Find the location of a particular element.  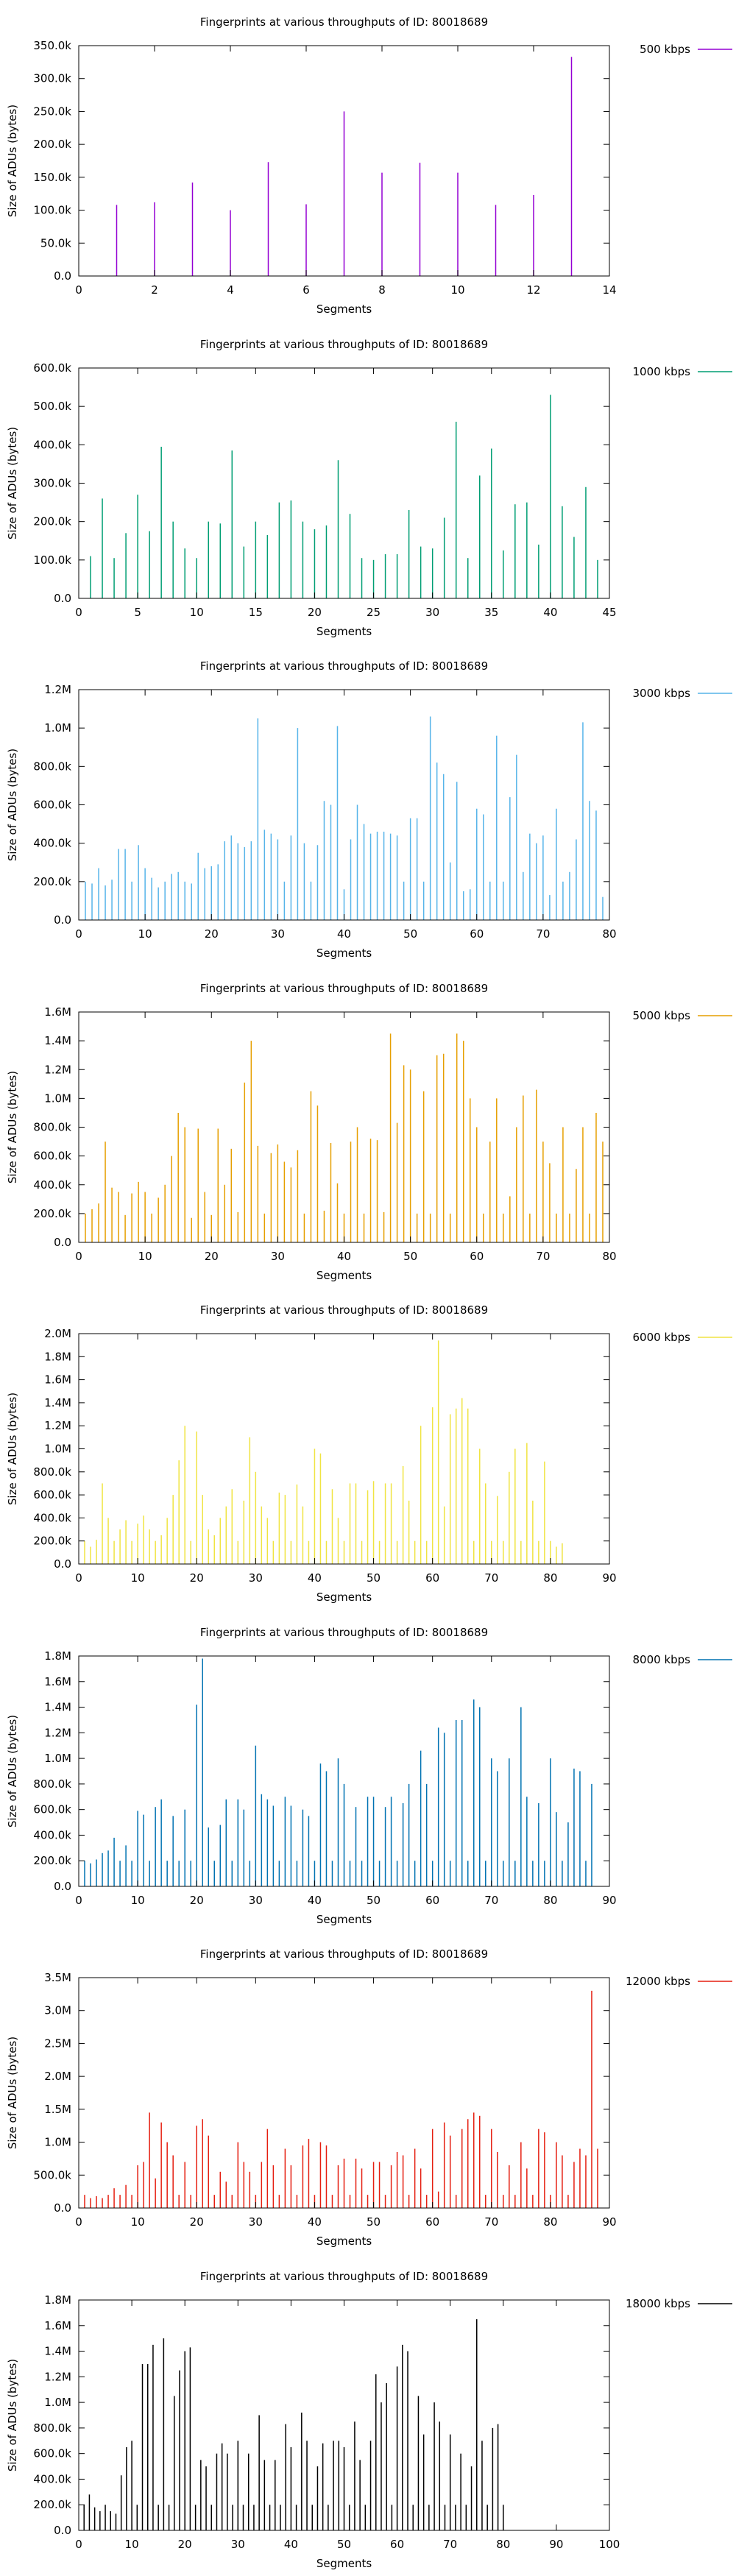

x-tick-label: 4 is located at coordinates (230, 290).